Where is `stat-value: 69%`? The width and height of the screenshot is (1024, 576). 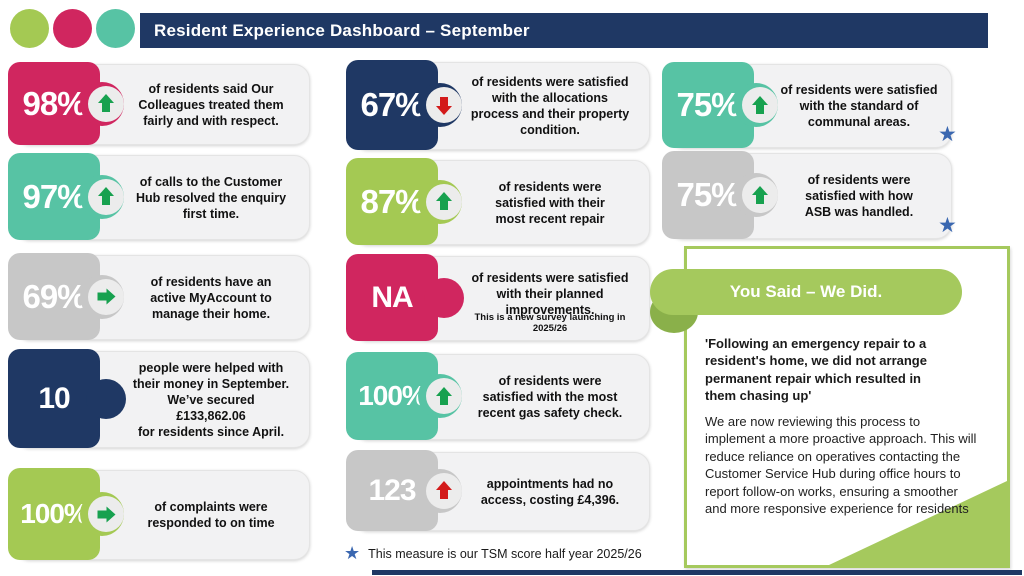 stat-value: 69% is located at coordinates (54, 296).